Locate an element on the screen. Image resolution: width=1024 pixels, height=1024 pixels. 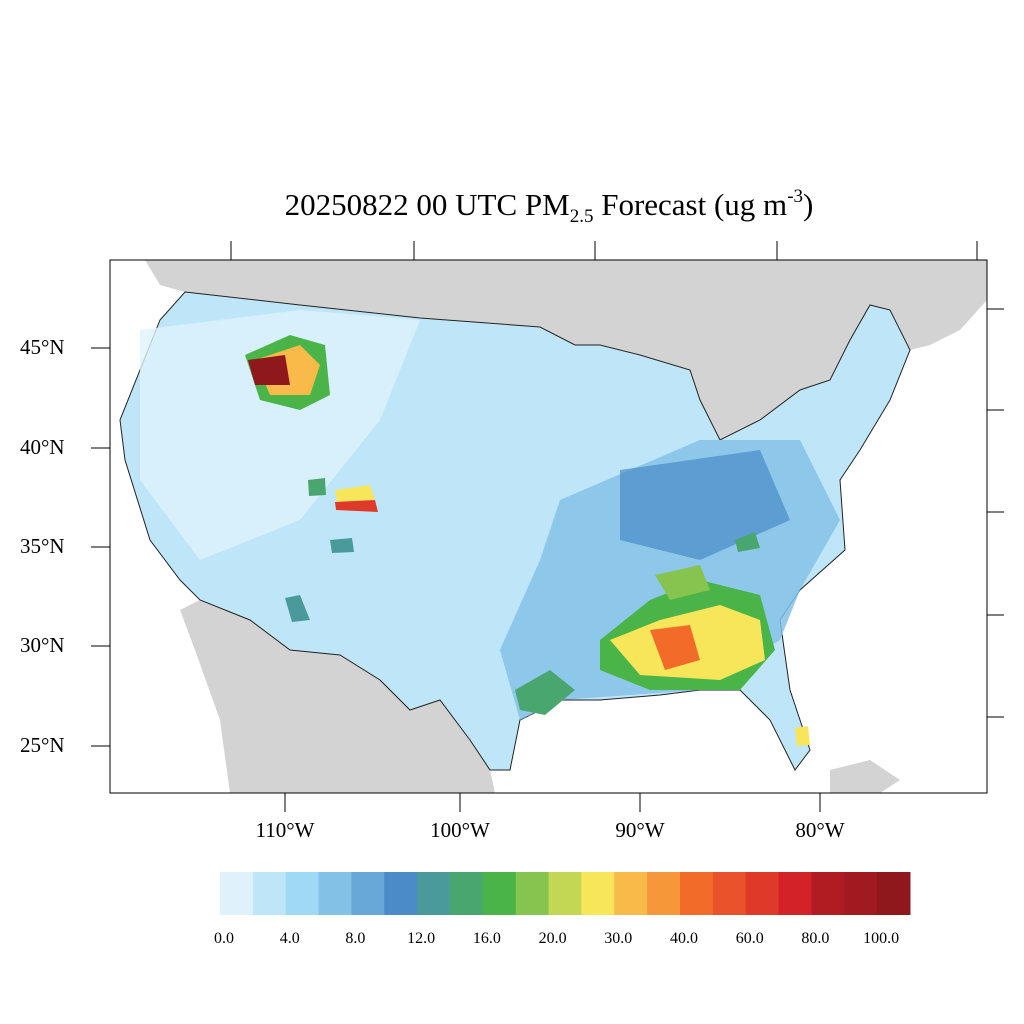
pm-region-west-light is located at coordinates (280, 435).